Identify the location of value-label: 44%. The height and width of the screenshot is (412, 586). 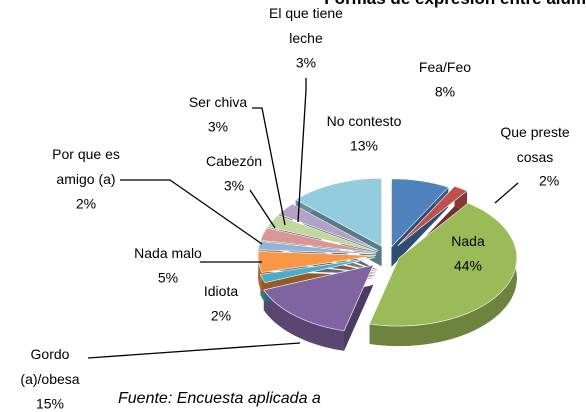
(468, 266).